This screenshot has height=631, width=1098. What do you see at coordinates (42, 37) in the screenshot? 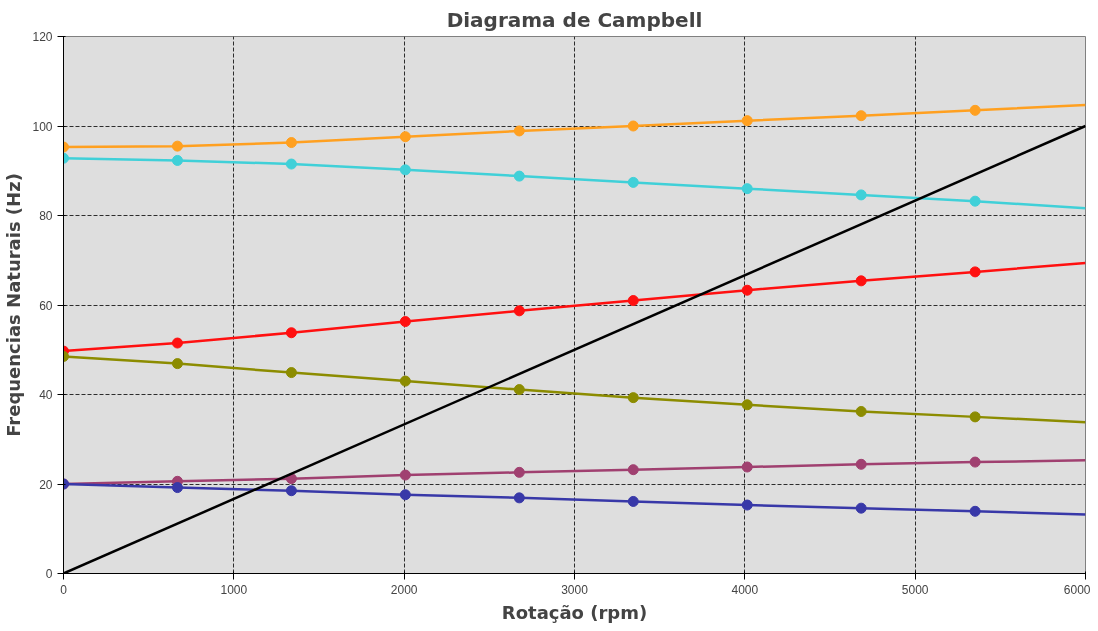
I see `y-tick-label: 120` at bounding box center [42, 37].